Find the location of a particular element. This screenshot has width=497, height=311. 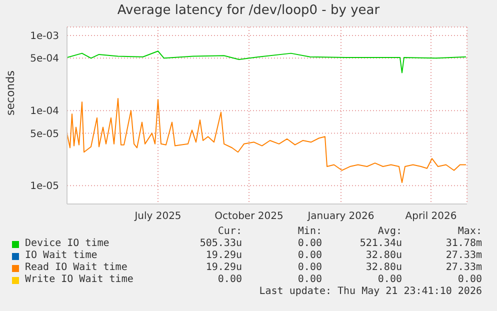

legend-label: Device IO time is located at coordinates (67, 244).